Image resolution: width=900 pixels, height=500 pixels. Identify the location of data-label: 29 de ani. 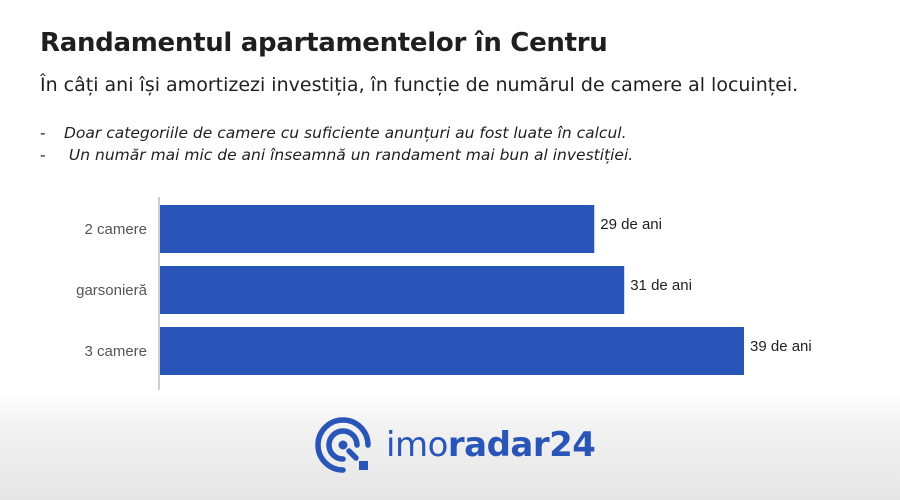
(631, 224).